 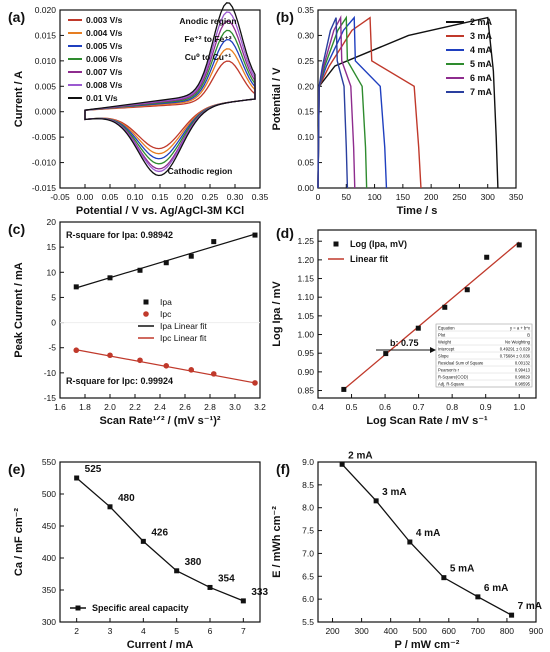 I want to click on x-tick-label: 250, so click(x=459, y=197).